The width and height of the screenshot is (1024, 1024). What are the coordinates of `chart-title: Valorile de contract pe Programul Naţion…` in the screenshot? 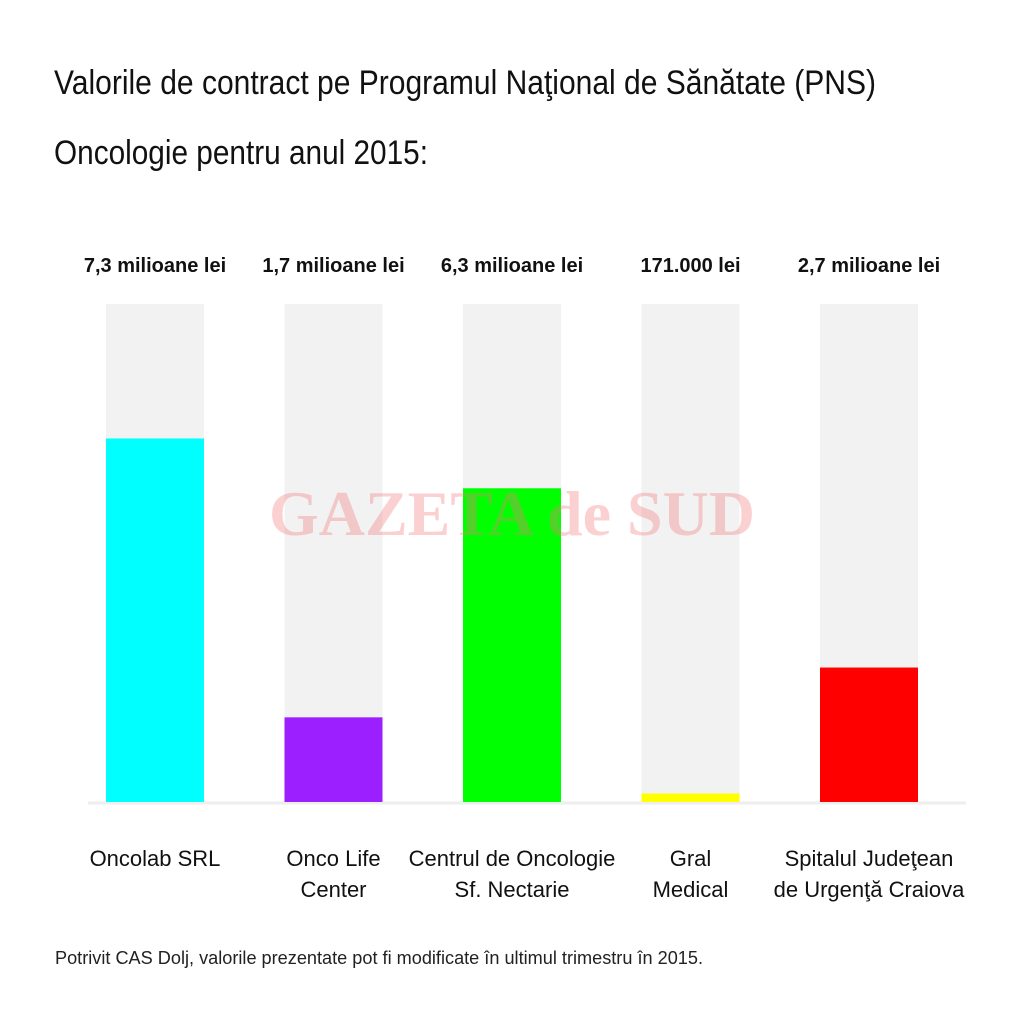 It's located at (465, 83).